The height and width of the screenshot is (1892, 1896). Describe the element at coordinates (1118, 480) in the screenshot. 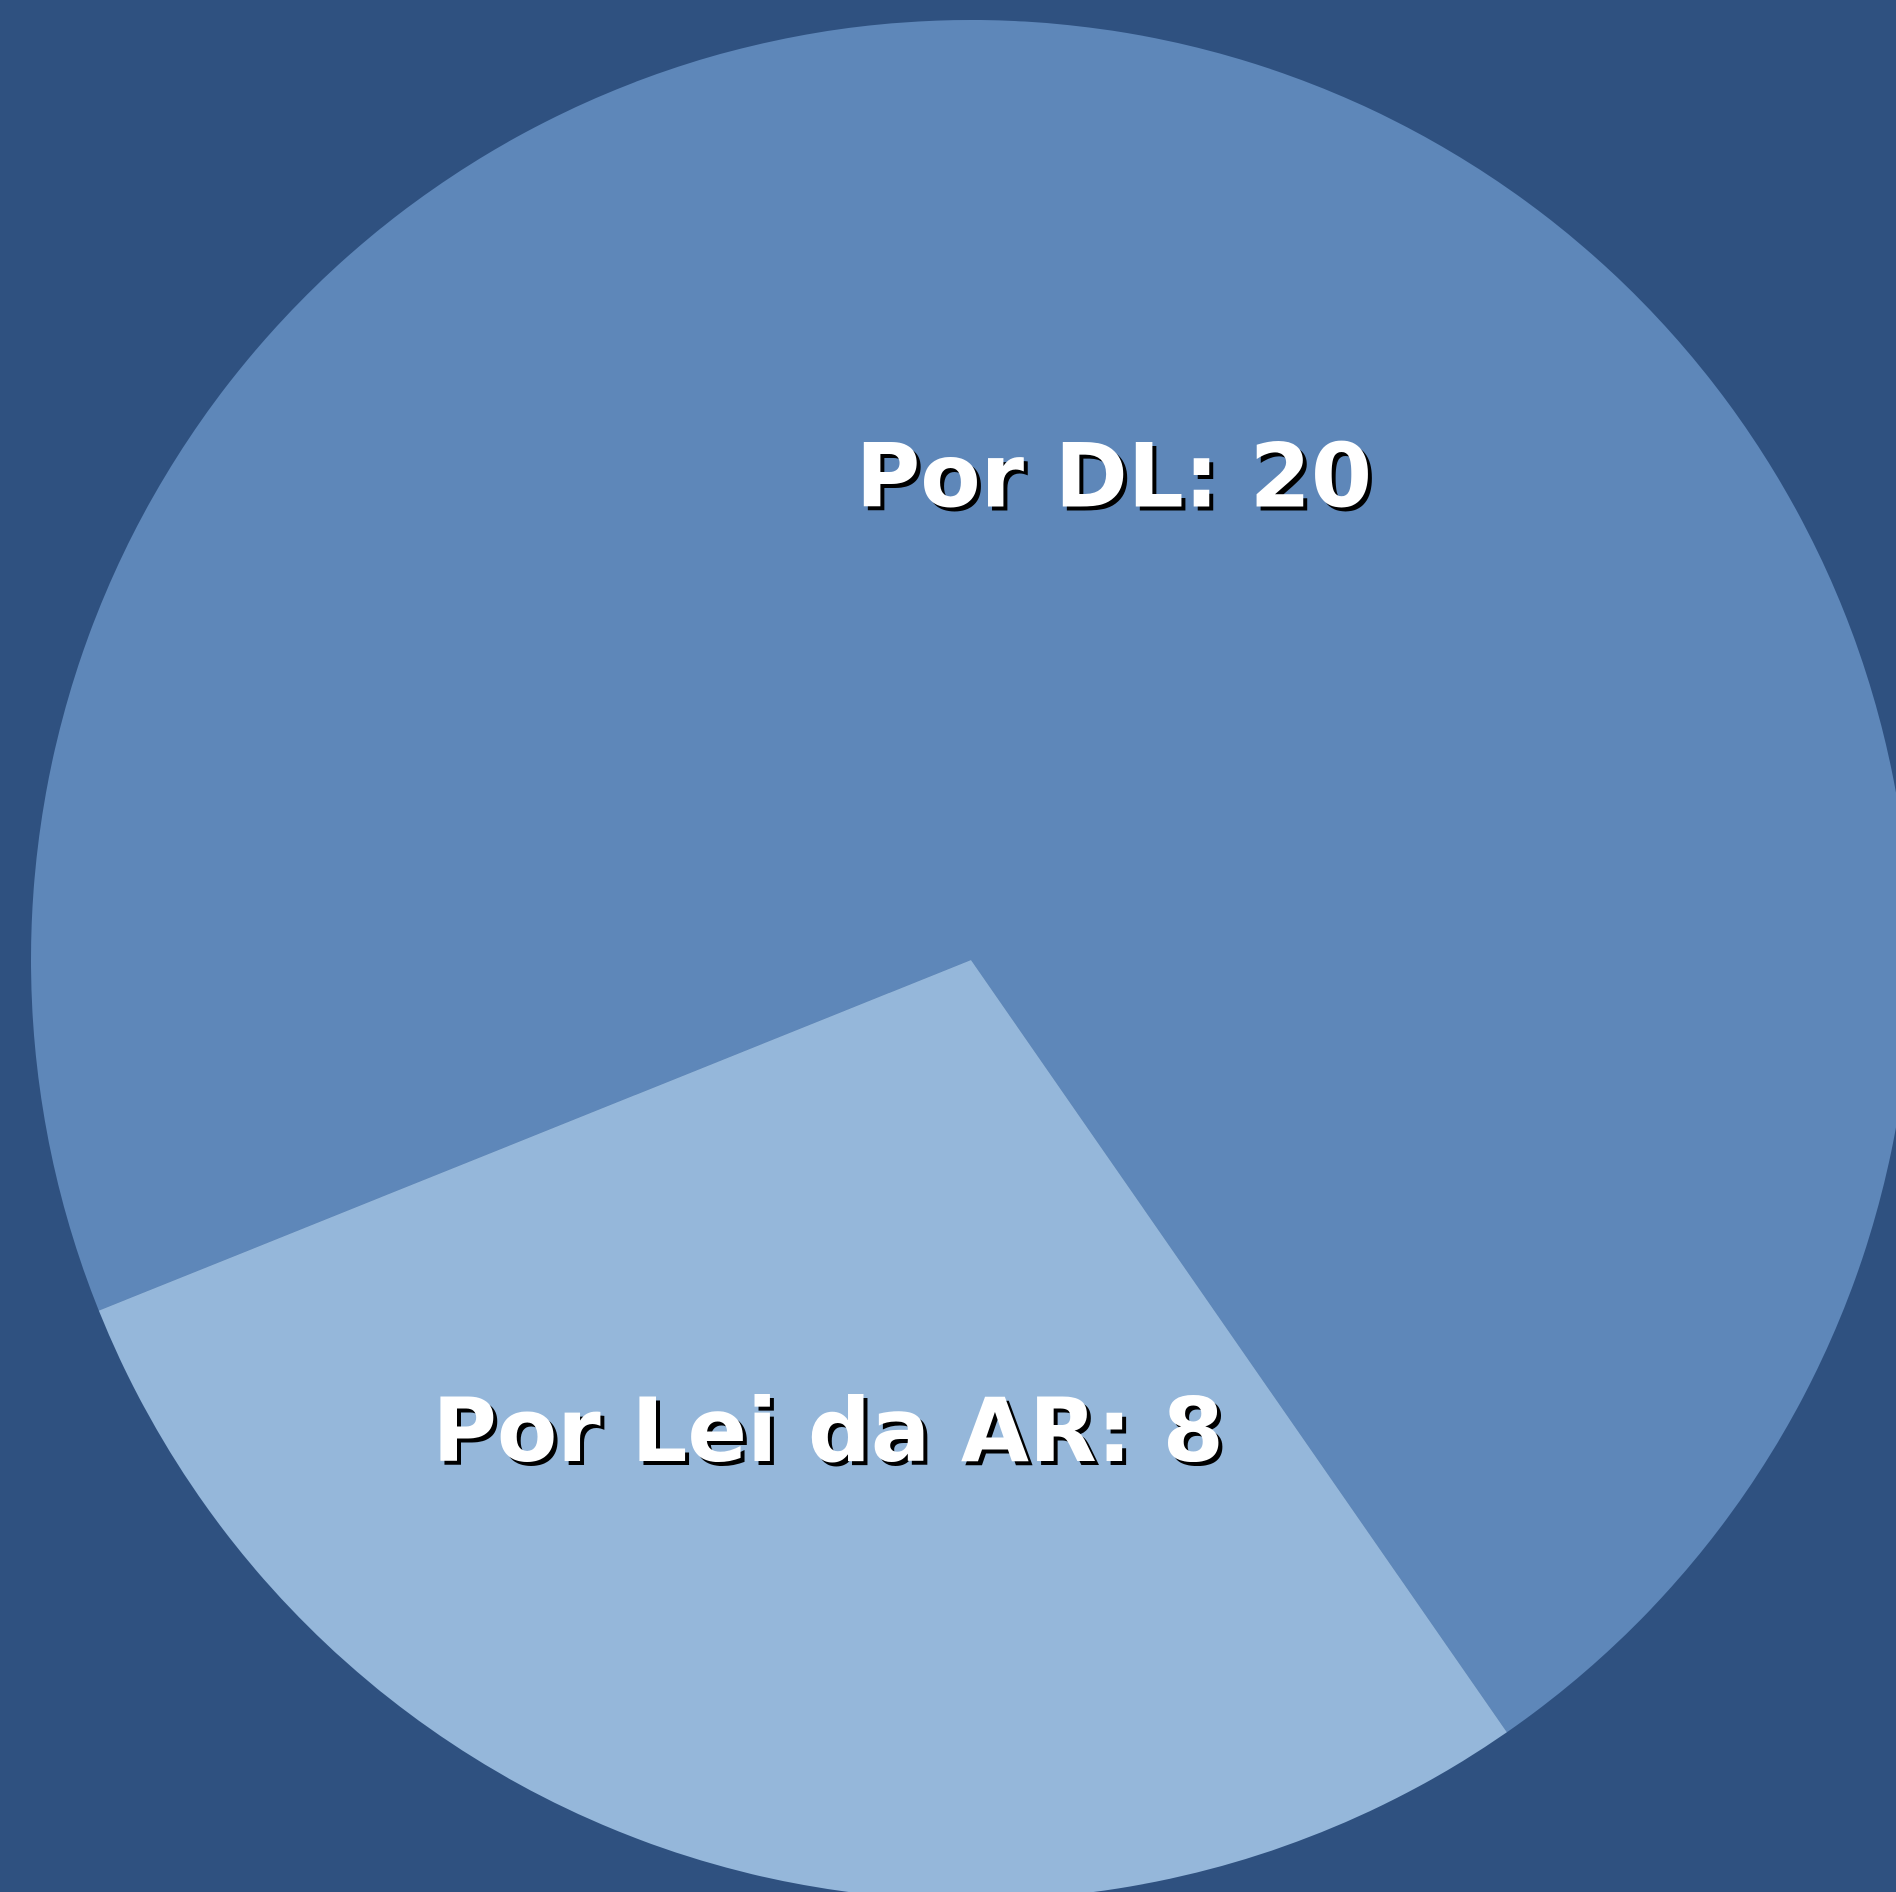

I see `slice-label-shadow: Por DL: 20` at that location.